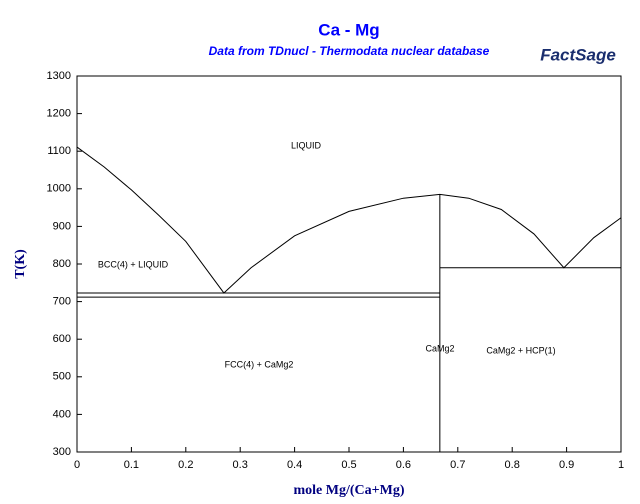 The width and height of the screenshot is (640, 504). I want to click on x-tick-label: 0.4, so click(294, 465).